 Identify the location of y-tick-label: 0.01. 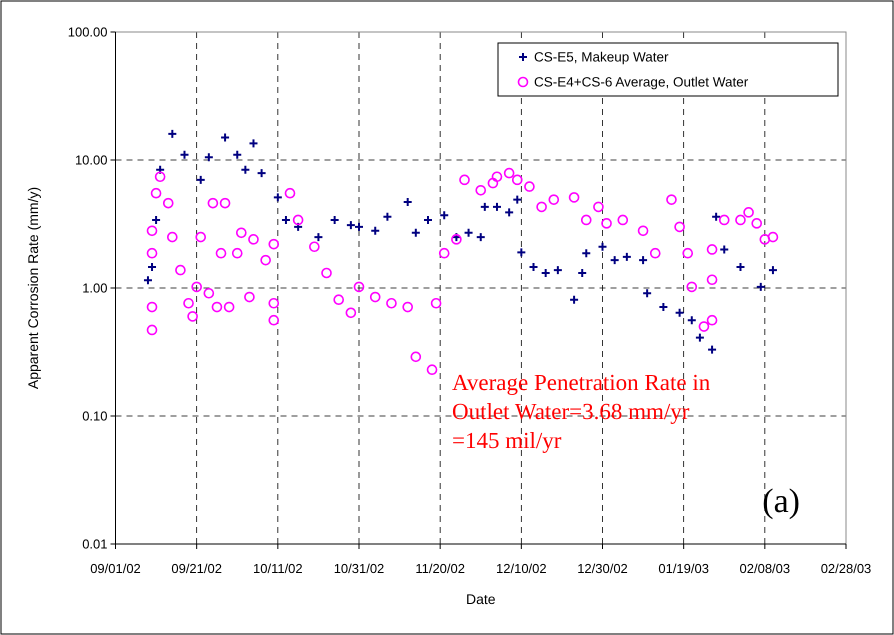
(95, 544).